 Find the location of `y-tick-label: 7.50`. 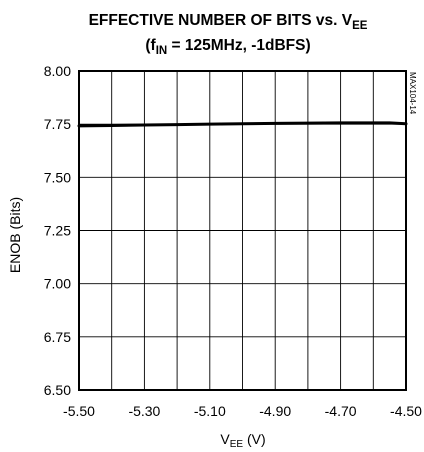

y-tick-label: 7.50 is located at coordinates (57, 177).